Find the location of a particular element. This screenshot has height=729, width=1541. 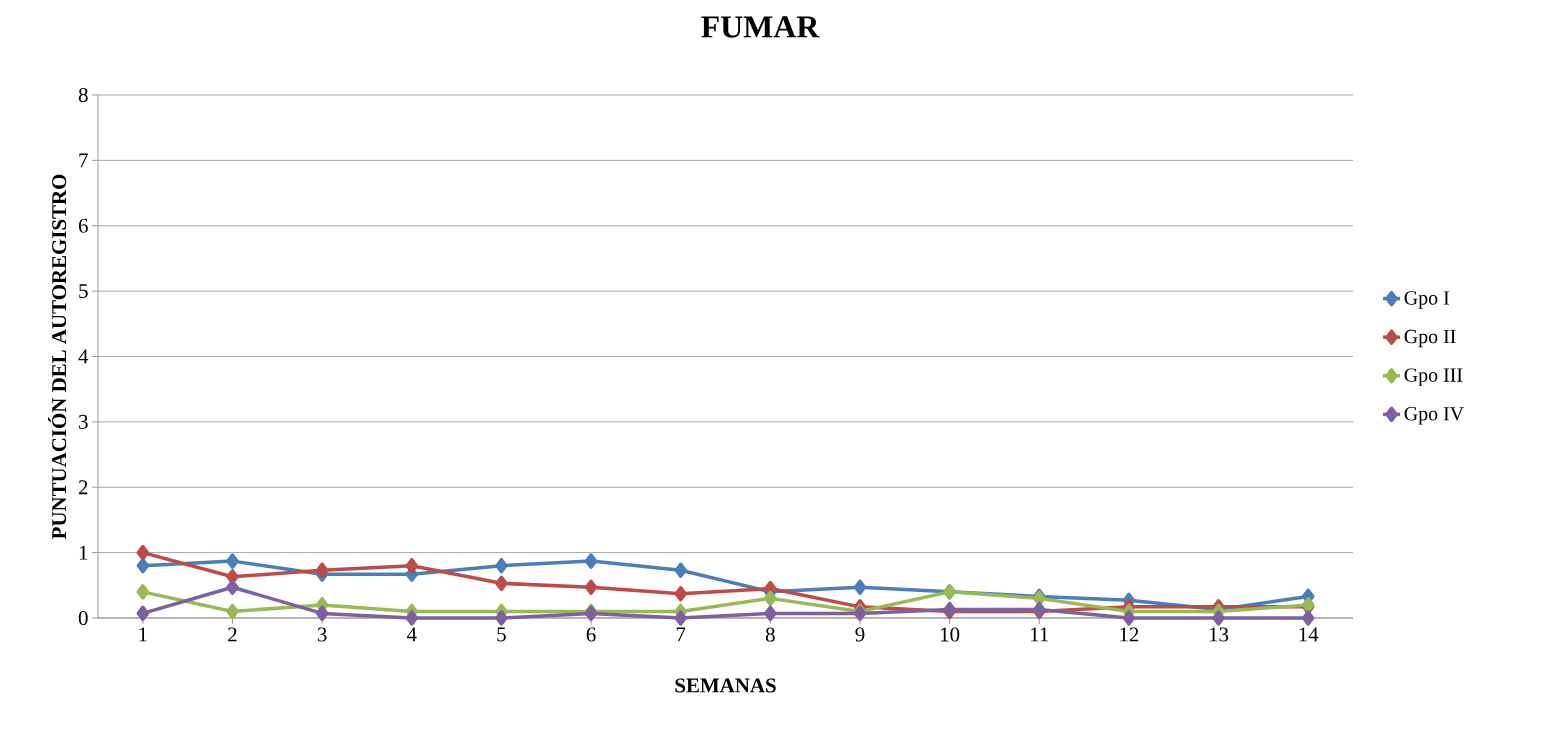

y-tick-label: 7 is located at coordinates (83, 160).